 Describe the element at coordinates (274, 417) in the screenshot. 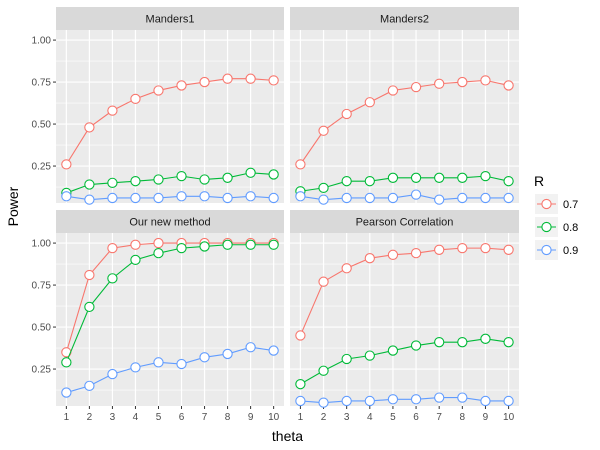

I see `x-tick-label: 10` at that location.